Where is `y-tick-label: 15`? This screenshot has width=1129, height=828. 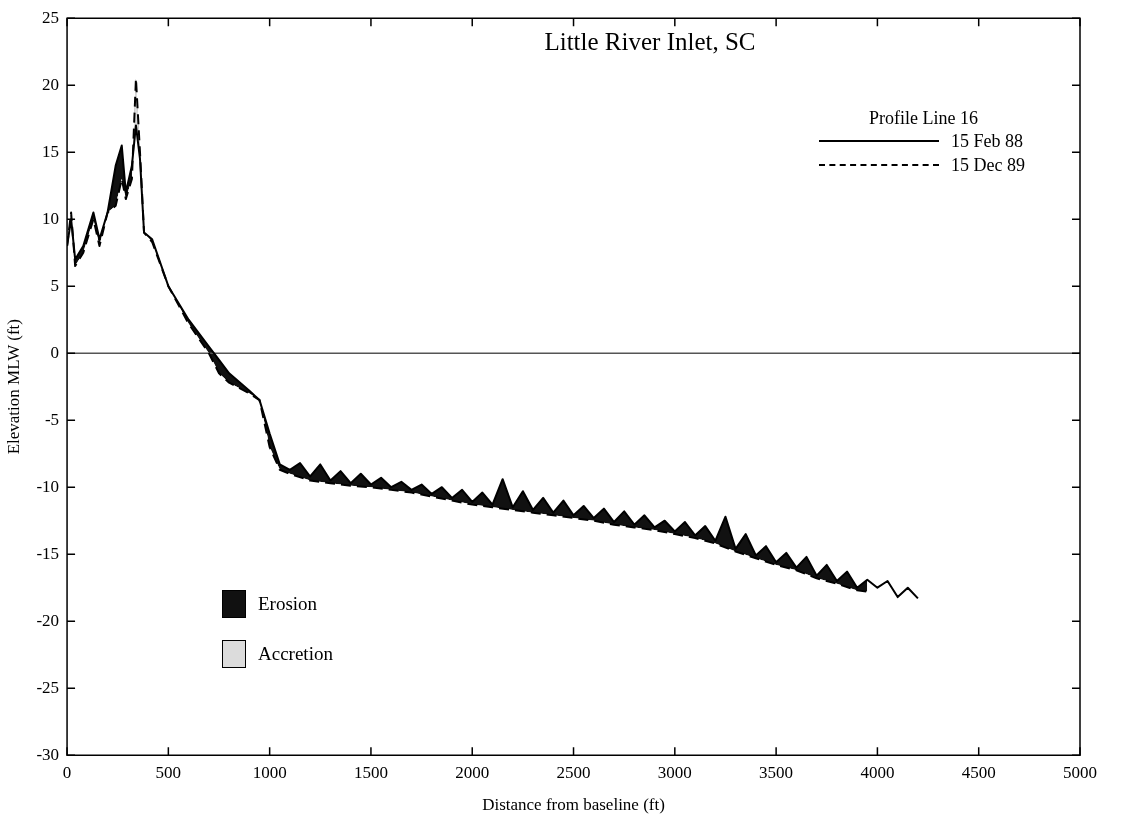 y-tick-label: 15 is located at coordinates (51, 151).